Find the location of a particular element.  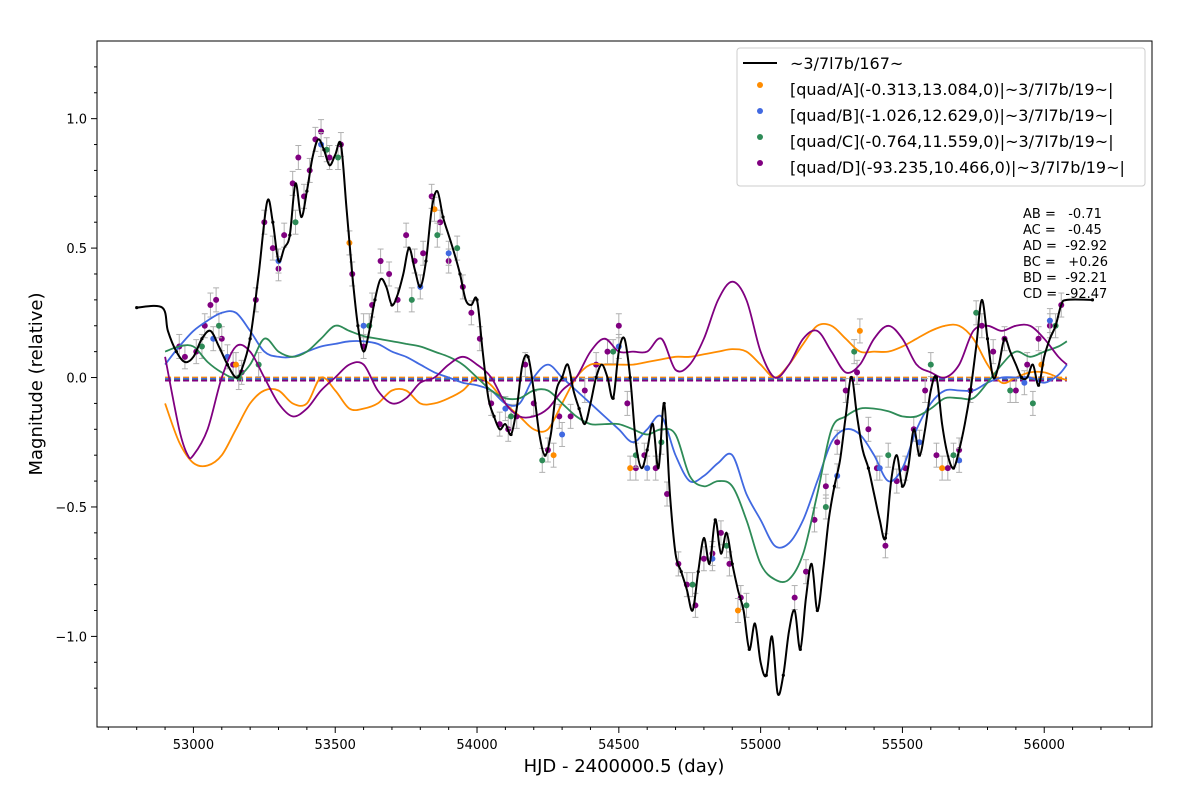

lag-annotation-line: BC = +0.26 is located at coordinates (1065, 262).